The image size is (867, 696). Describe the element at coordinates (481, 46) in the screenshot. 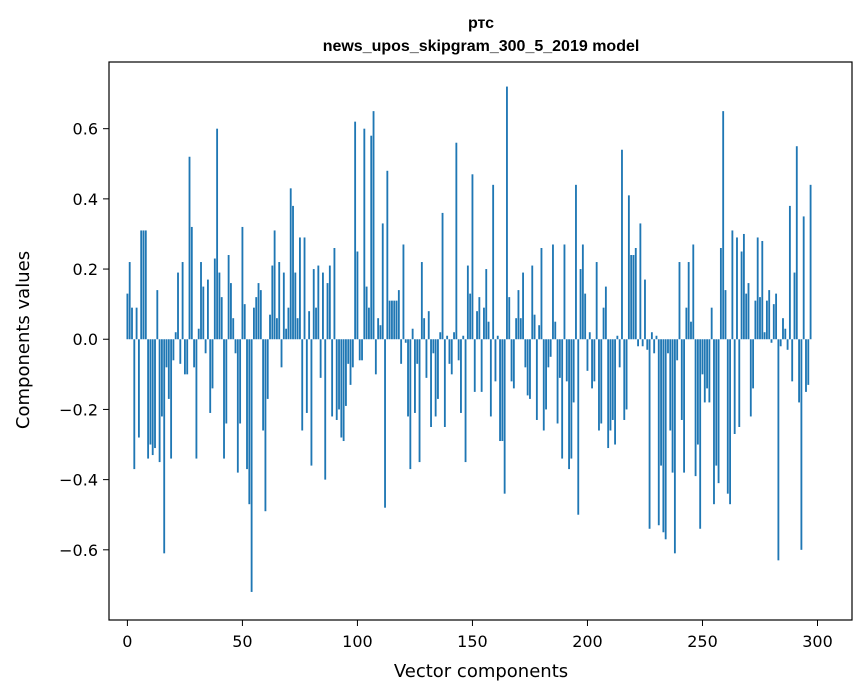

I see `chart-subtitle: news_upos_skipgram_300_5_2019 model` at that location.